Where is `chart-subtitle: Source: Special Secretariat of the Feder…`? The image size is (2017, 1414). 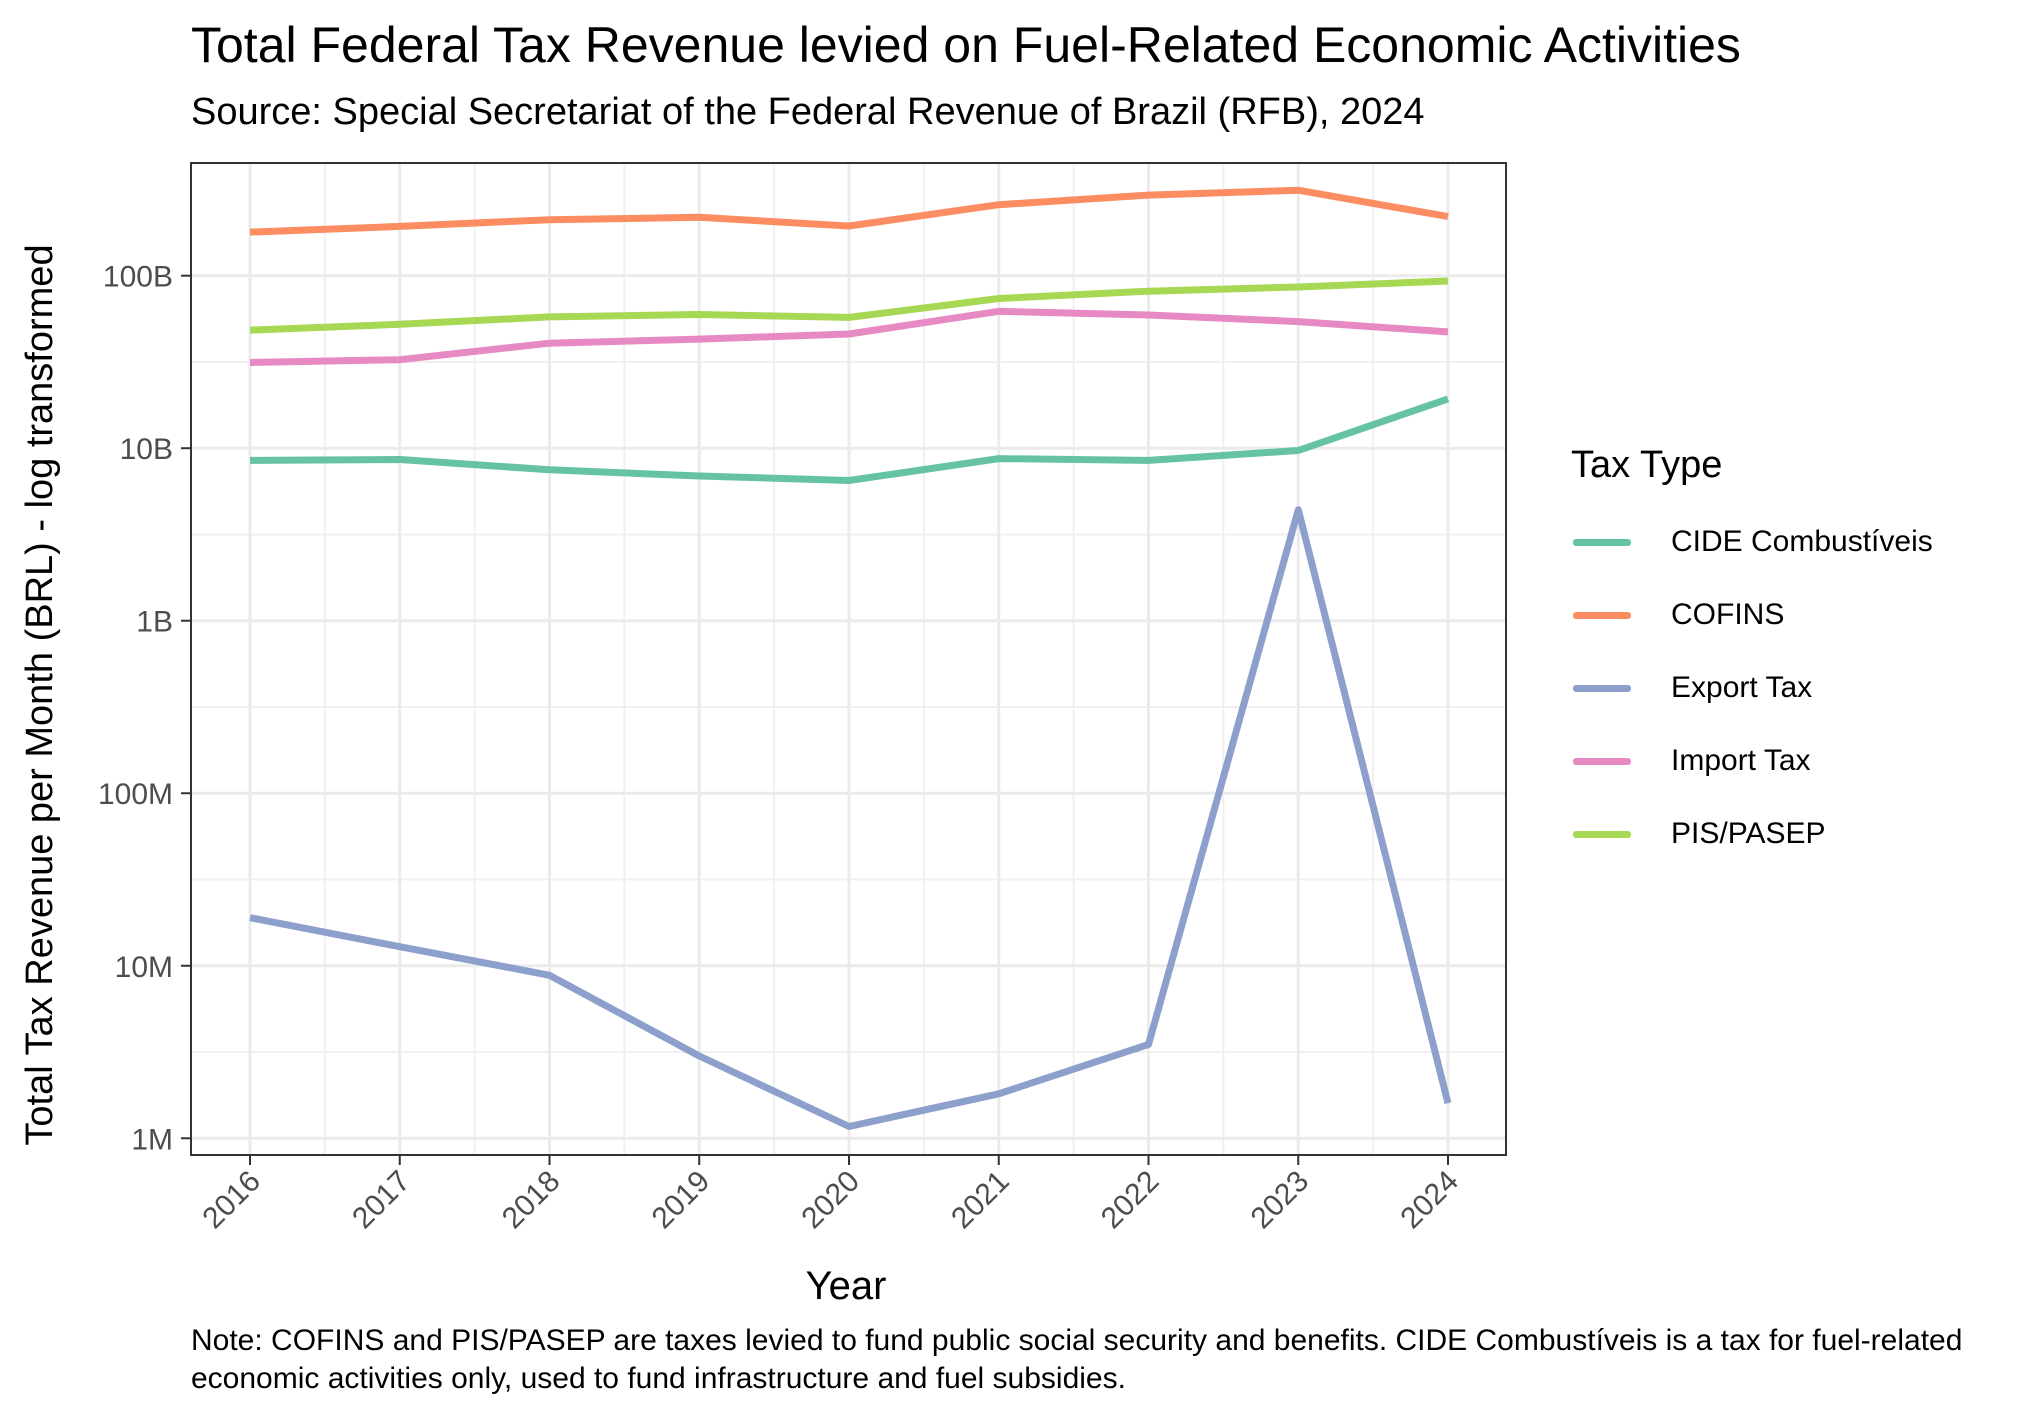
chart-subtitle: Source: Special Secretariat of the Feder… is located at coordinates (808, 112).